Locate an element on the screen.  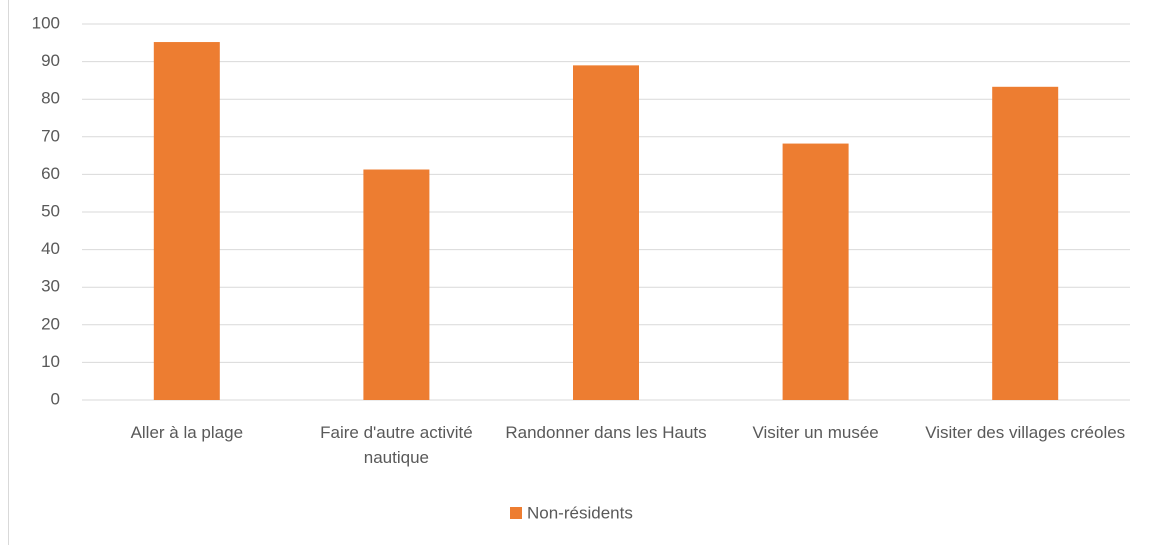
x-tick-label: Faire d'autre activité nautique is located at coordinates (396, 445).